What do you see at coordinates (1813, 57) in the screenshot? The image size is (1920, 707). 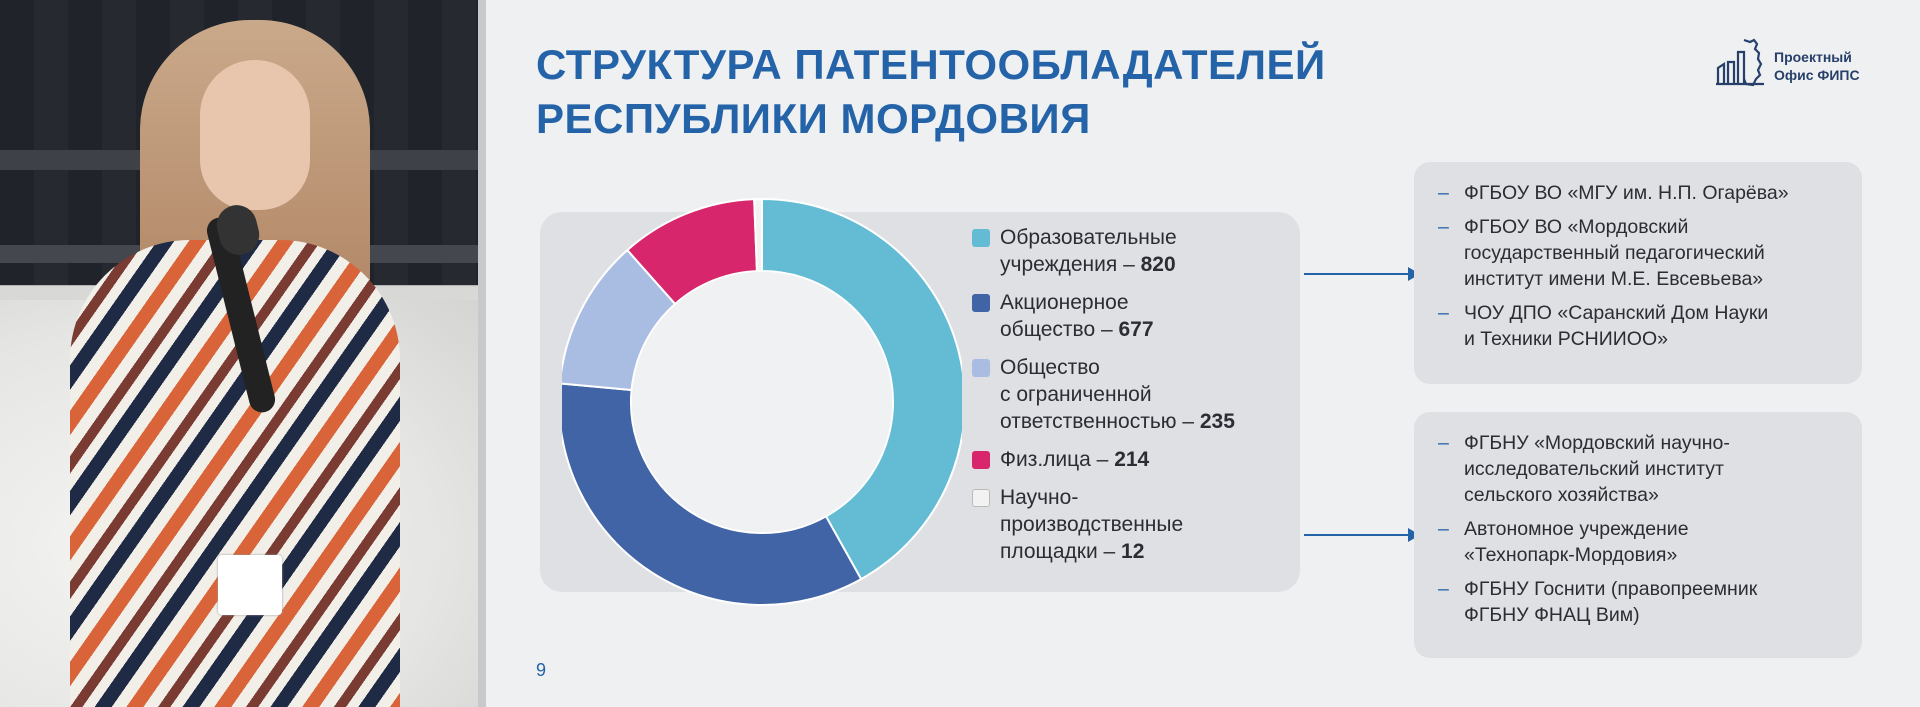 I see `logo-line-1: Проектный` at bounding box center [1813, 57].